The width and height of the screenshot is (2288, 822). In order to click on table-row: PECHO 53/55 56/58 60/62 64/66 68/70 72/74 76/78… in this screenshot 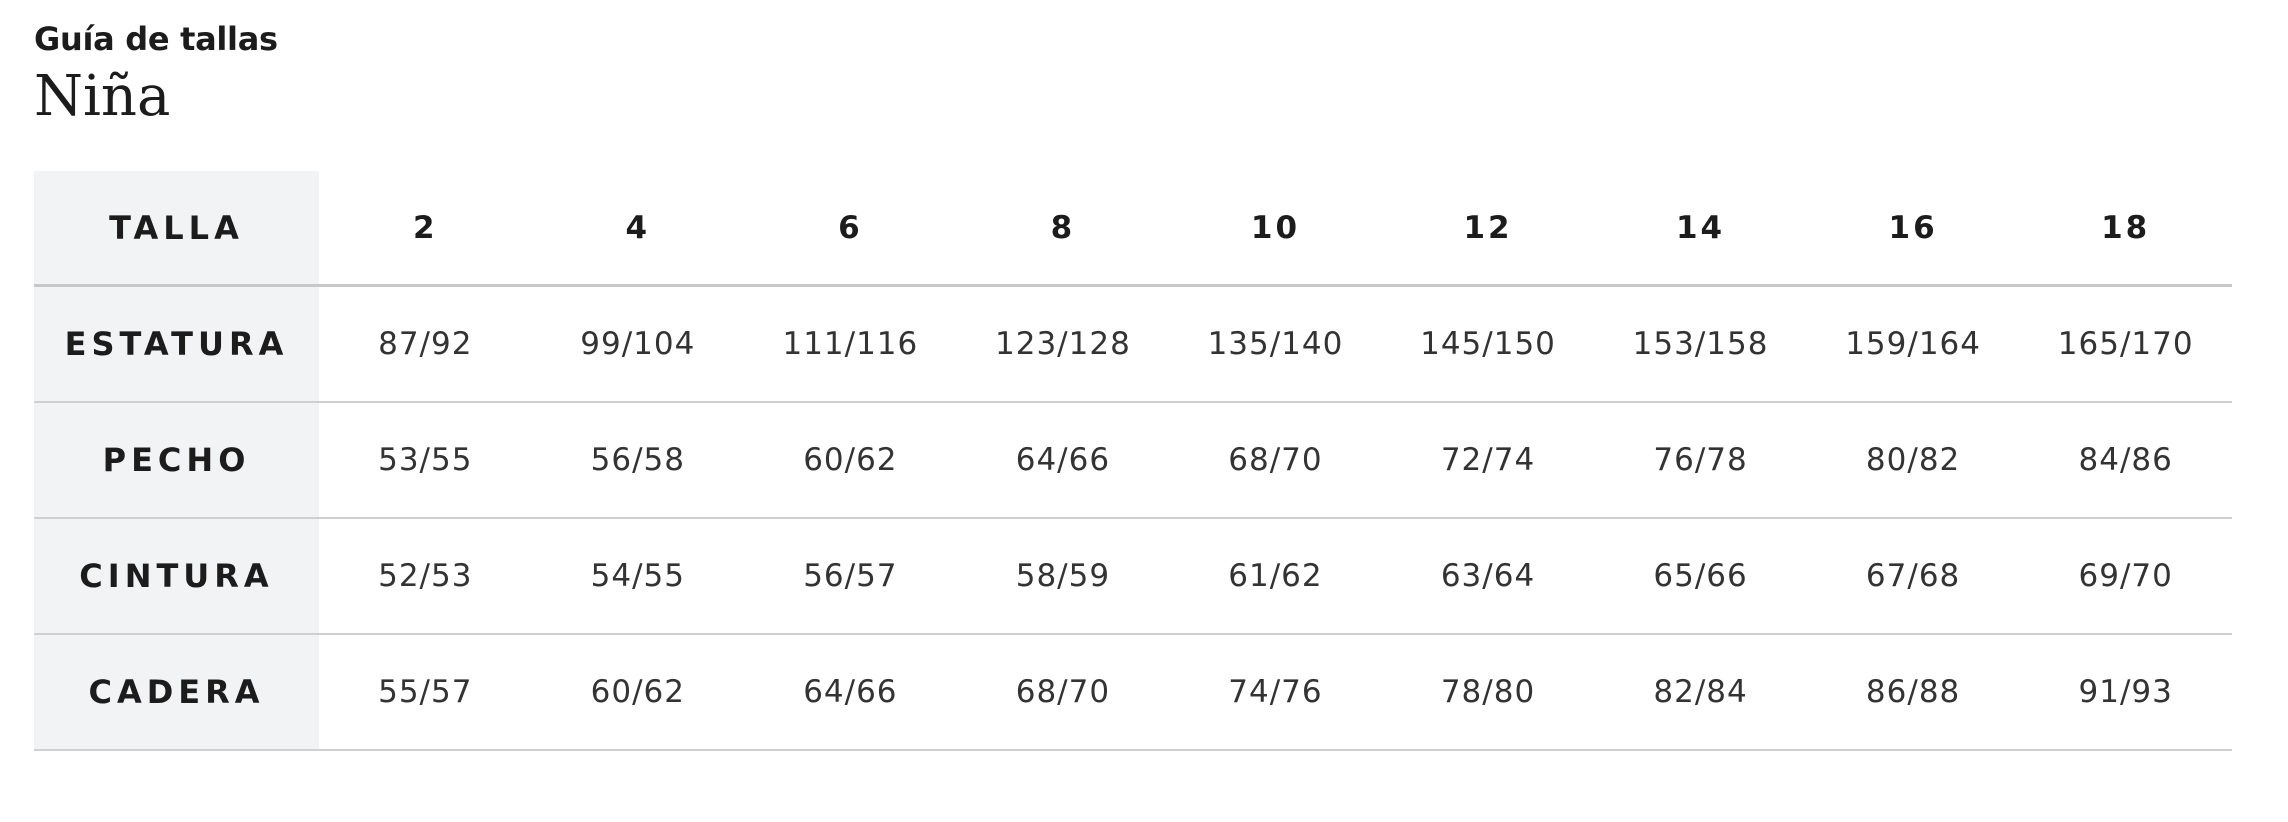, I will do `click(1133, 460)`.